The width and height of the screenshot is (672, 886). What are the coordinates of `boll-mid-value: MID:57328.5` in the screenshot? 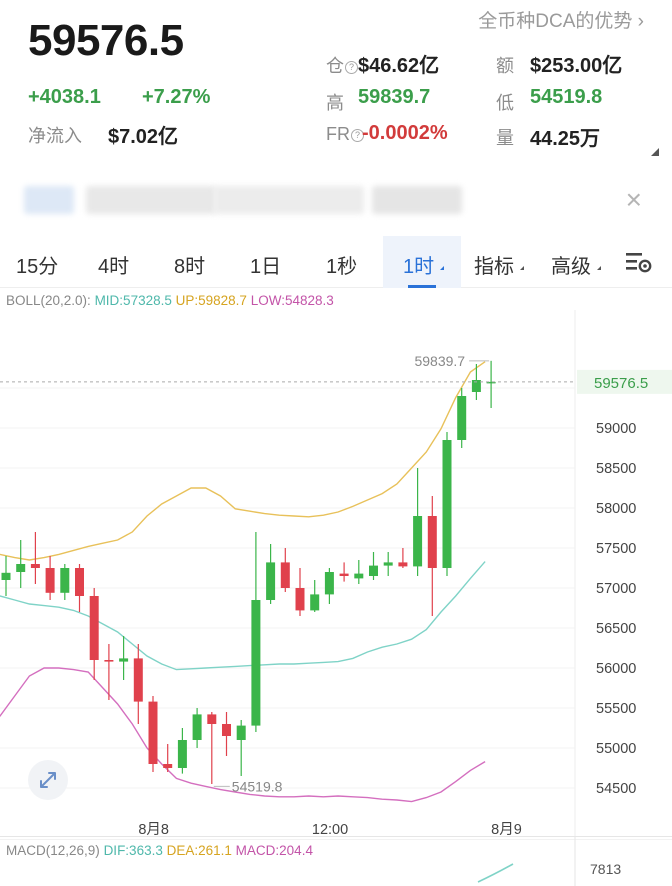 It's located at (133, 300).